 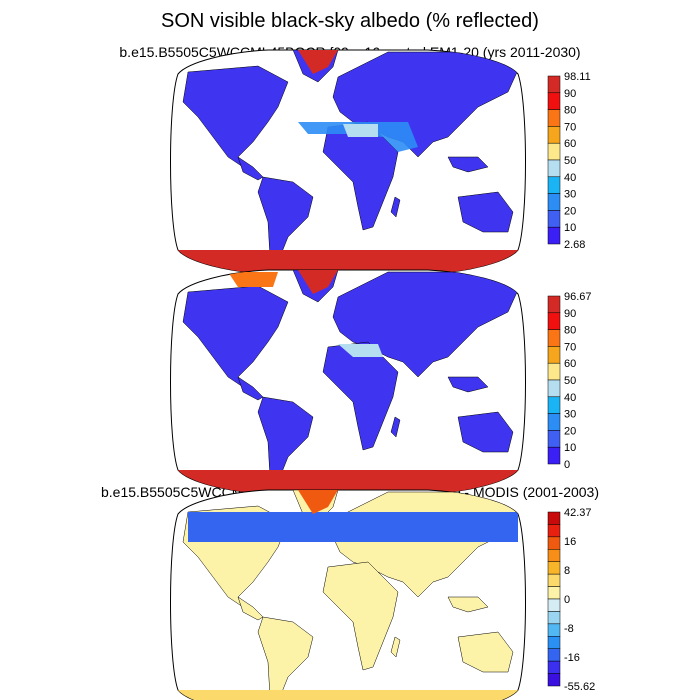 What do you see at coordinates (570, 542) in the screenshot?
I see `colorbar-label: 16` at bounding box center [570, 542].